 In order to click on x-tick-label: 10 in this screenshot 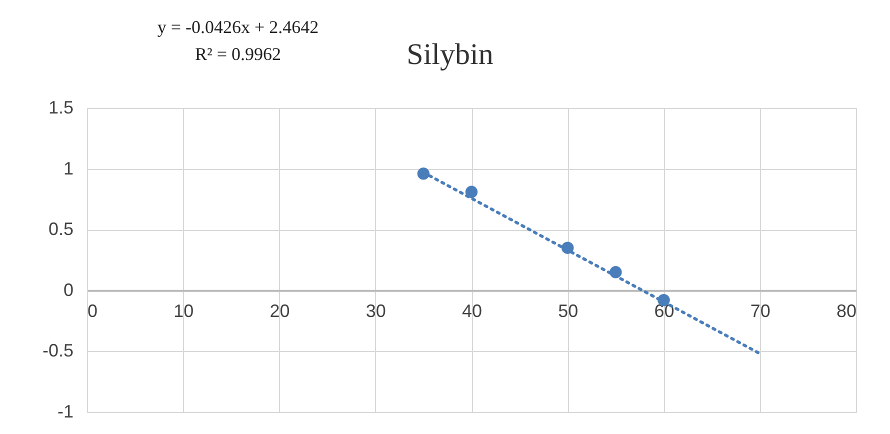, I will do `click(184, 310)`.